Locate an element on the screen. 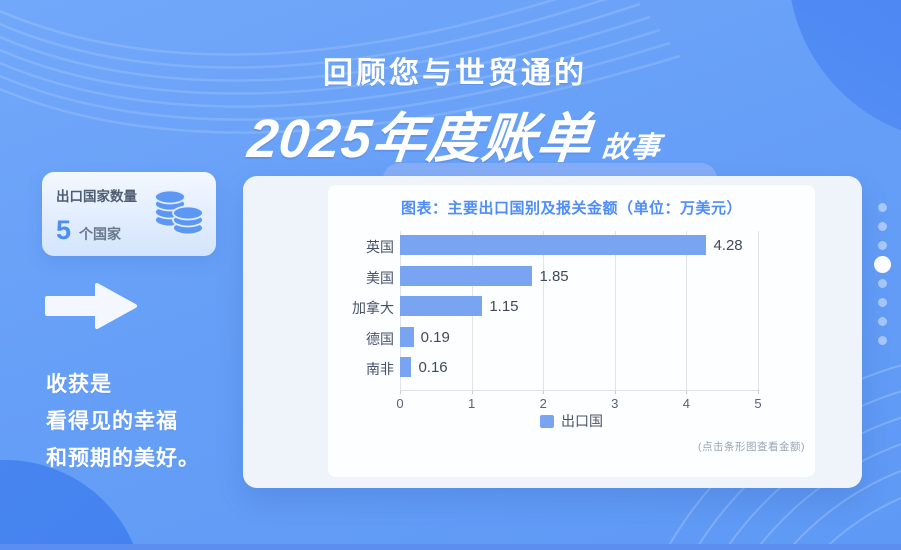 Image resolution: width=901 pixels, height=550 pixels. chart-legend: 出口国 is located at coordinates (571, 421).